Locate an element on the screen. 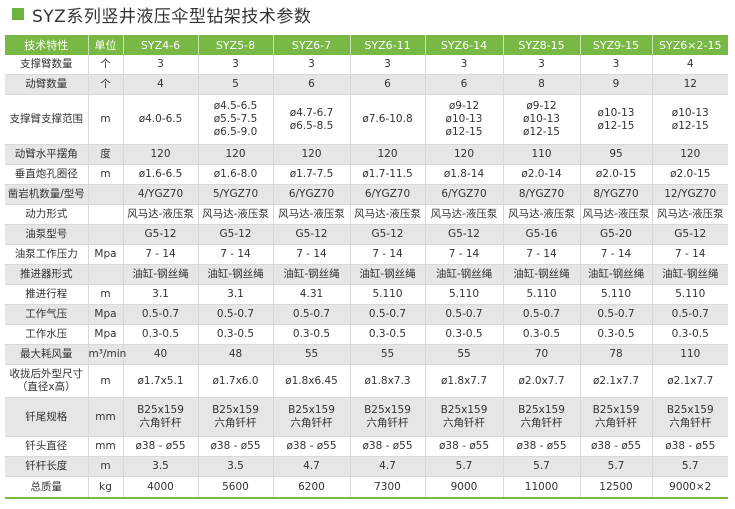 This screenshot has width=735, height=509. table-cell: G5-16 is located at coordinates (542, 234).